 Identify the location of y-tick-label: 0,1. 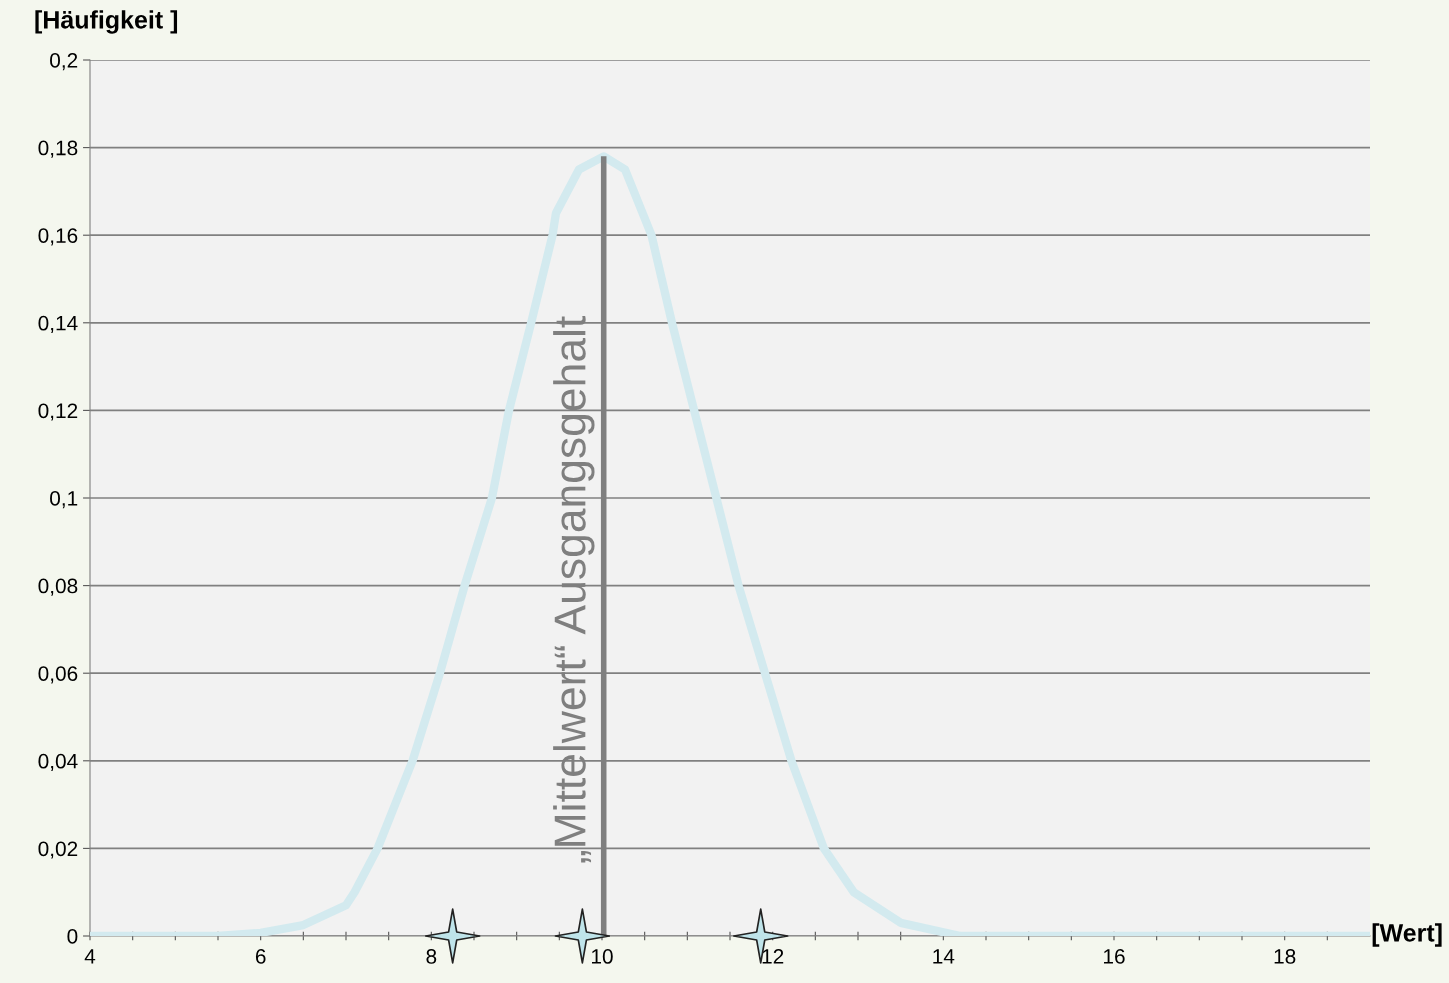
(64, 500).